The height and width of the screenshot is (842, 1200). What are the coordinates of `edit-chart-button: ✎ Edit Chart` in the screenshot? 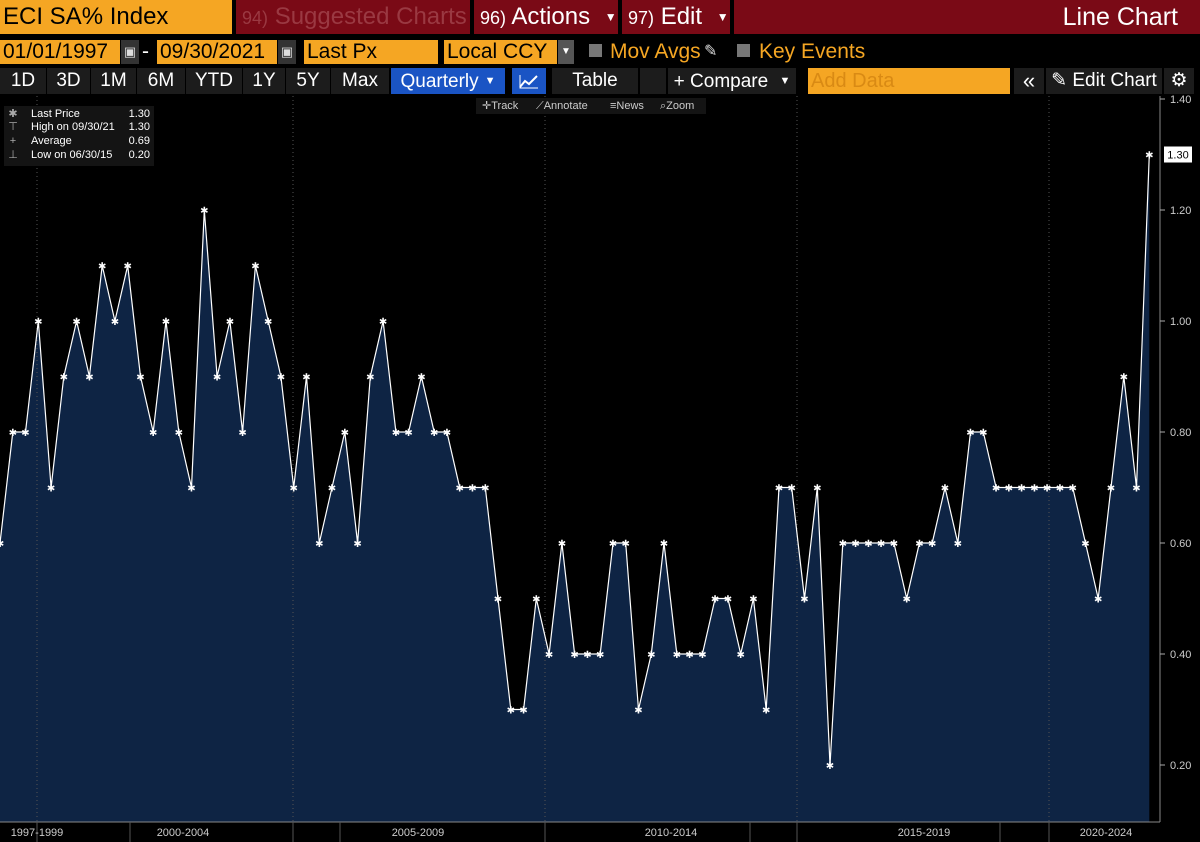 It's located at (1104, 81).